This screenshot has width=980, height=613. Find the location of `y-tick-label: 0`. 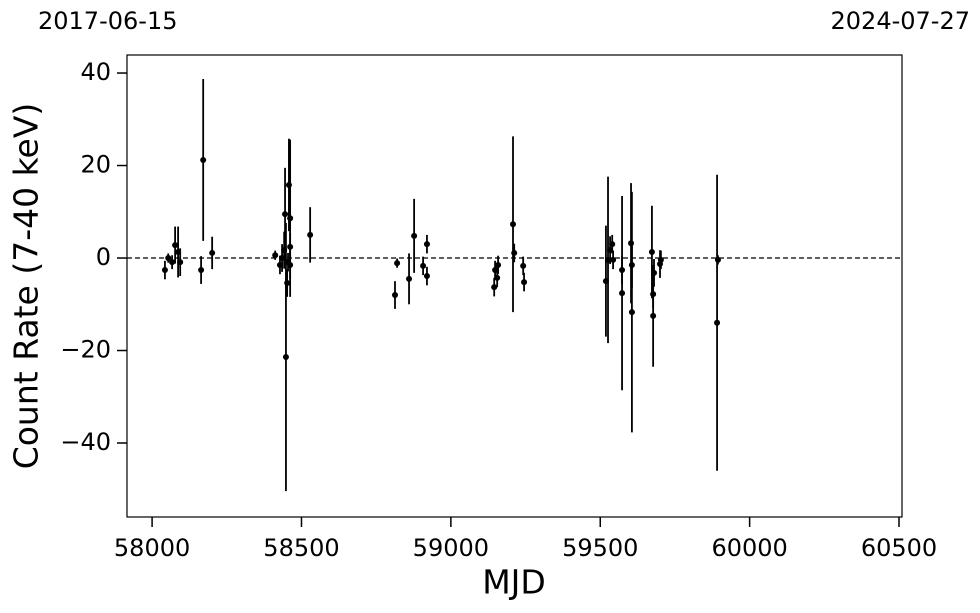

y-tick-label: 0 is located at coordinates (103, 257).